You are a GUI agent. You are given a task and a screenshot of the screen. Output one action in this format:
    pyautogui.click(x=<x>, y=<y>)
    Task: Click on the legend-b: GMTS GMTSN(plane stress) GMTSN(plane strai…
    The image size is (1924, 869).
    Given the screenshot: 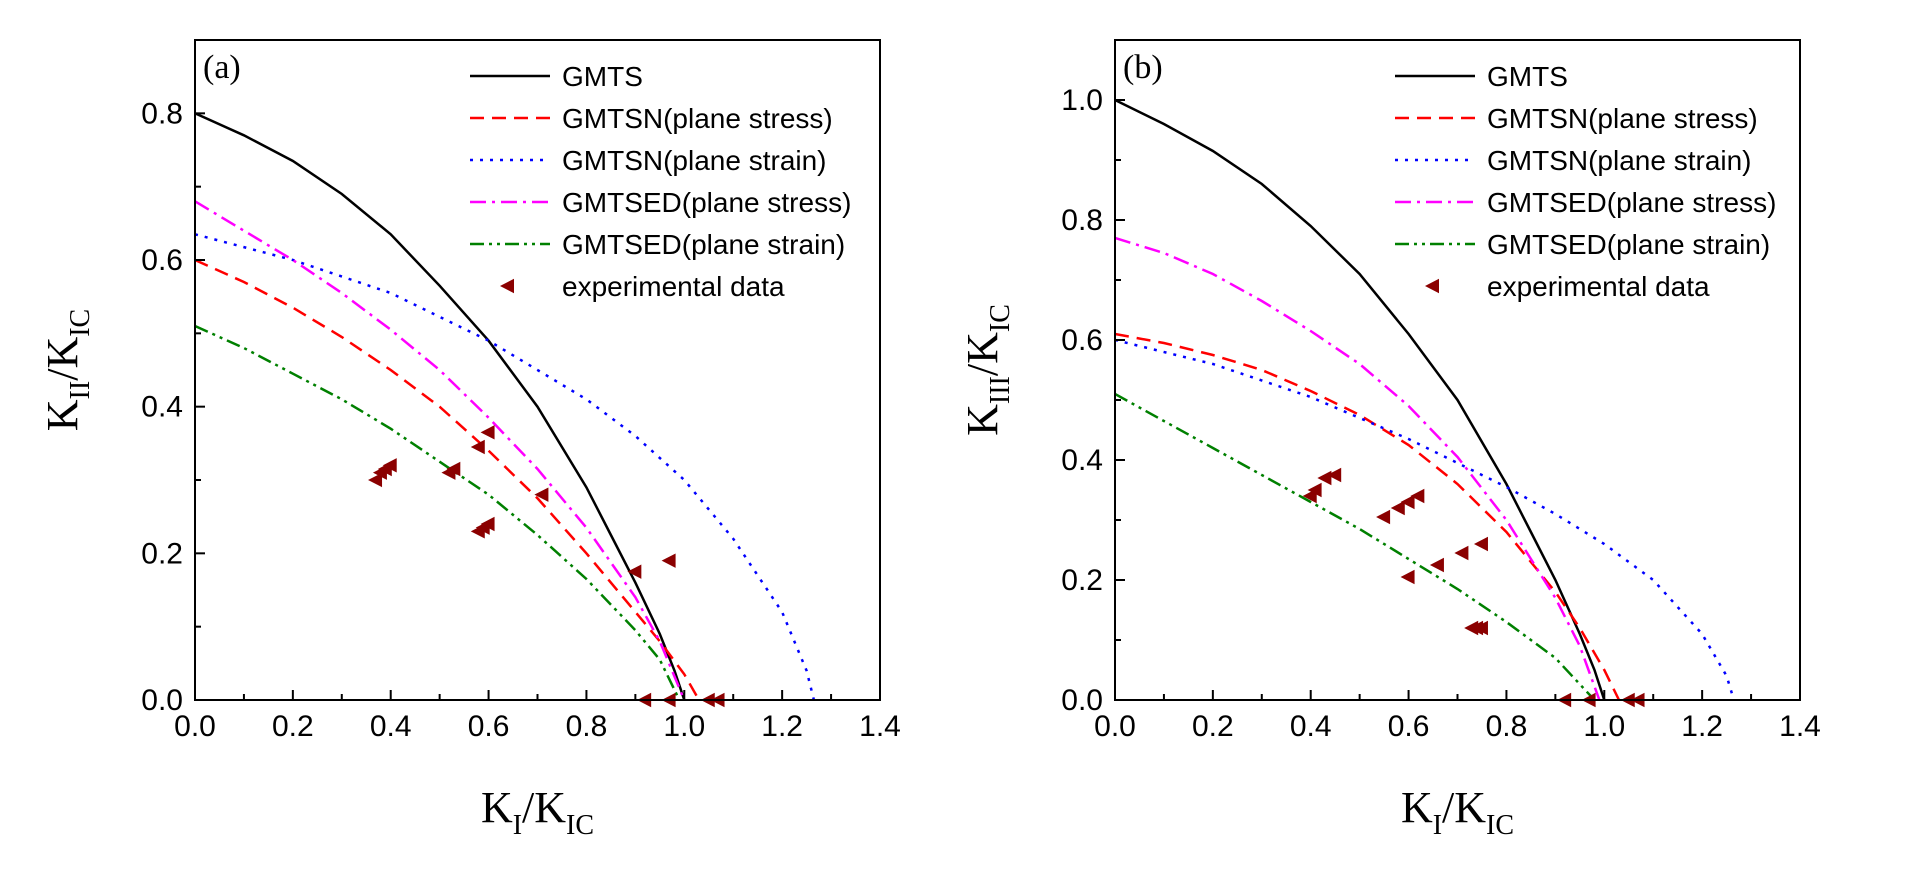 What is the action you would take?
    pyautogui.click(x=1585, y=181)
    